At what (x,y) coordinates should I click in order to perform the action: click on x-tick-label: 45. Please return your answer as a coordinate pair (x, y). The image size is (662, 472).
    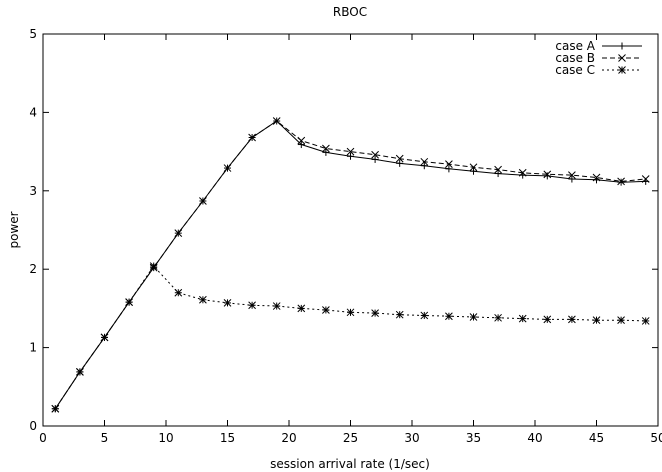
    Looking at the image, I should click on (596, 438).